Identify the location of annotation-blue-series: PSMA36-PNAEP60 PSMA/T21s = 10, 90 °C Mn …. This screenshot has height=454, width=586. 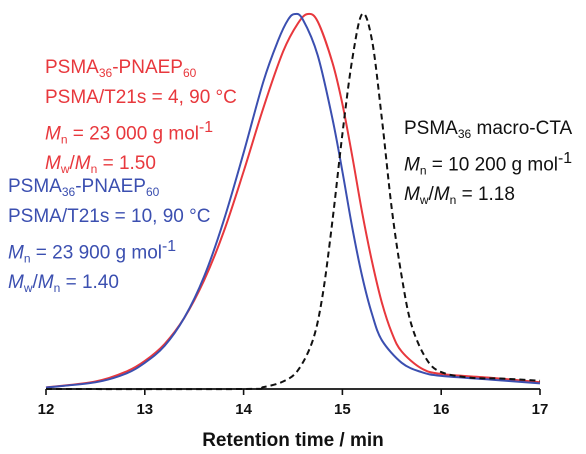
(109, 235).